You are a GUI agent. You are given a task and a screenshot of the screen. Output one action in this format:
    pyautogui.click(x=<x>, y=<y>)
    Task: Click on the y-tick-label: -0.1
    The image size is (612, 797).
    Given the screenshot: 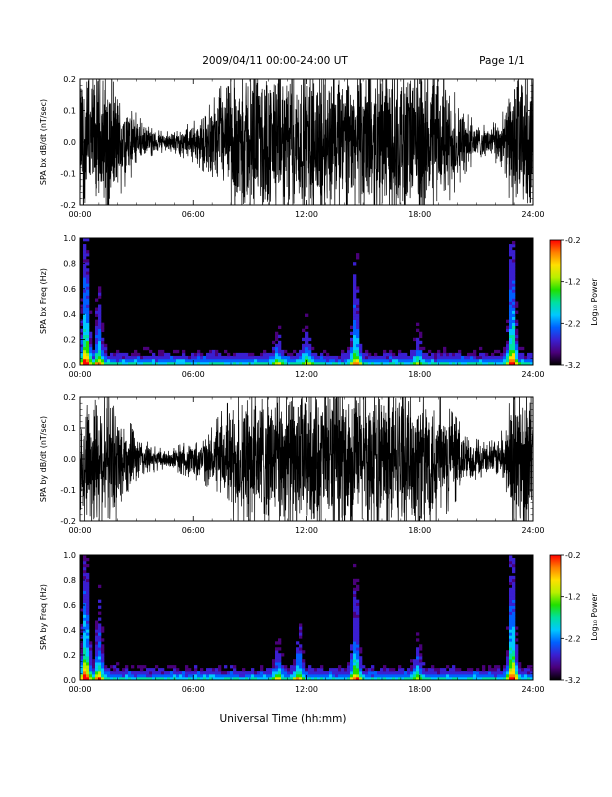 What is the action you would take?
    pyautogui.click(x=68, y=490)
    